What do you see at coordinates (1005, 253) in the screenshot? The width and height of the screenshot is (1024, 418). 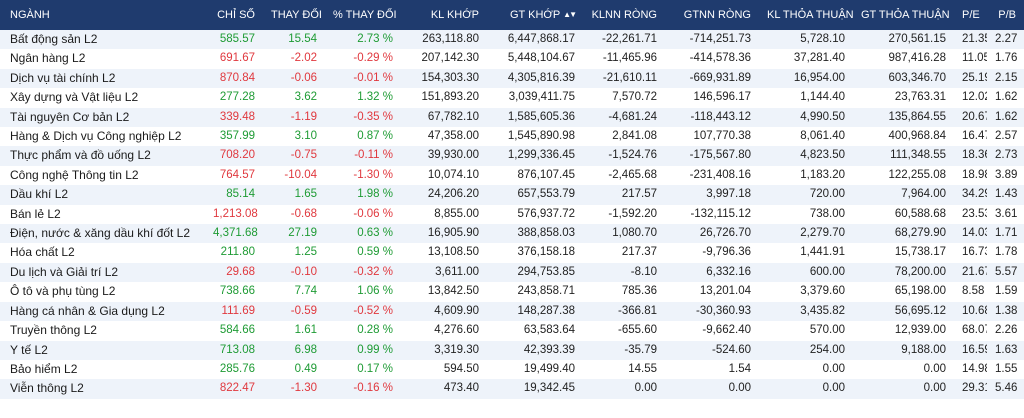 I see `cell-pb-ratio: 1.78` at bounding box center [1005, 253].